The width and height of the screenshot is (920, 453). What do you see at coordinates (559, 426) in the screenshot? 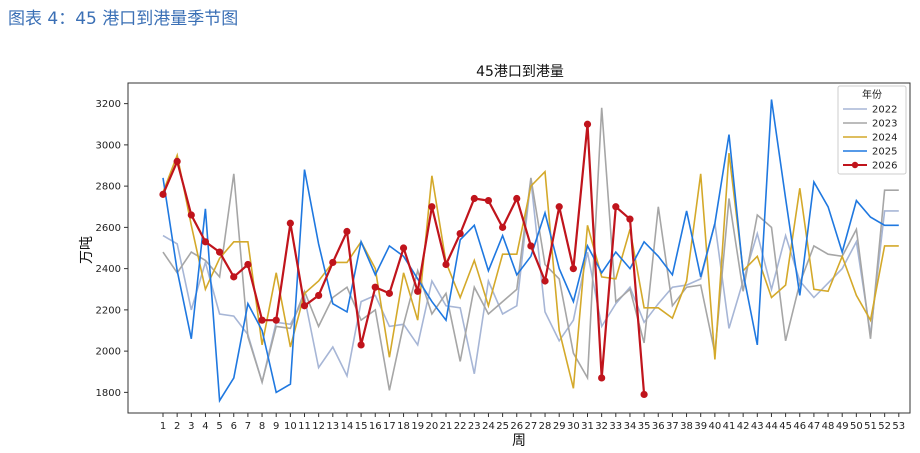
I see `x-tick-label: 29` at bounding box center [559, 426].